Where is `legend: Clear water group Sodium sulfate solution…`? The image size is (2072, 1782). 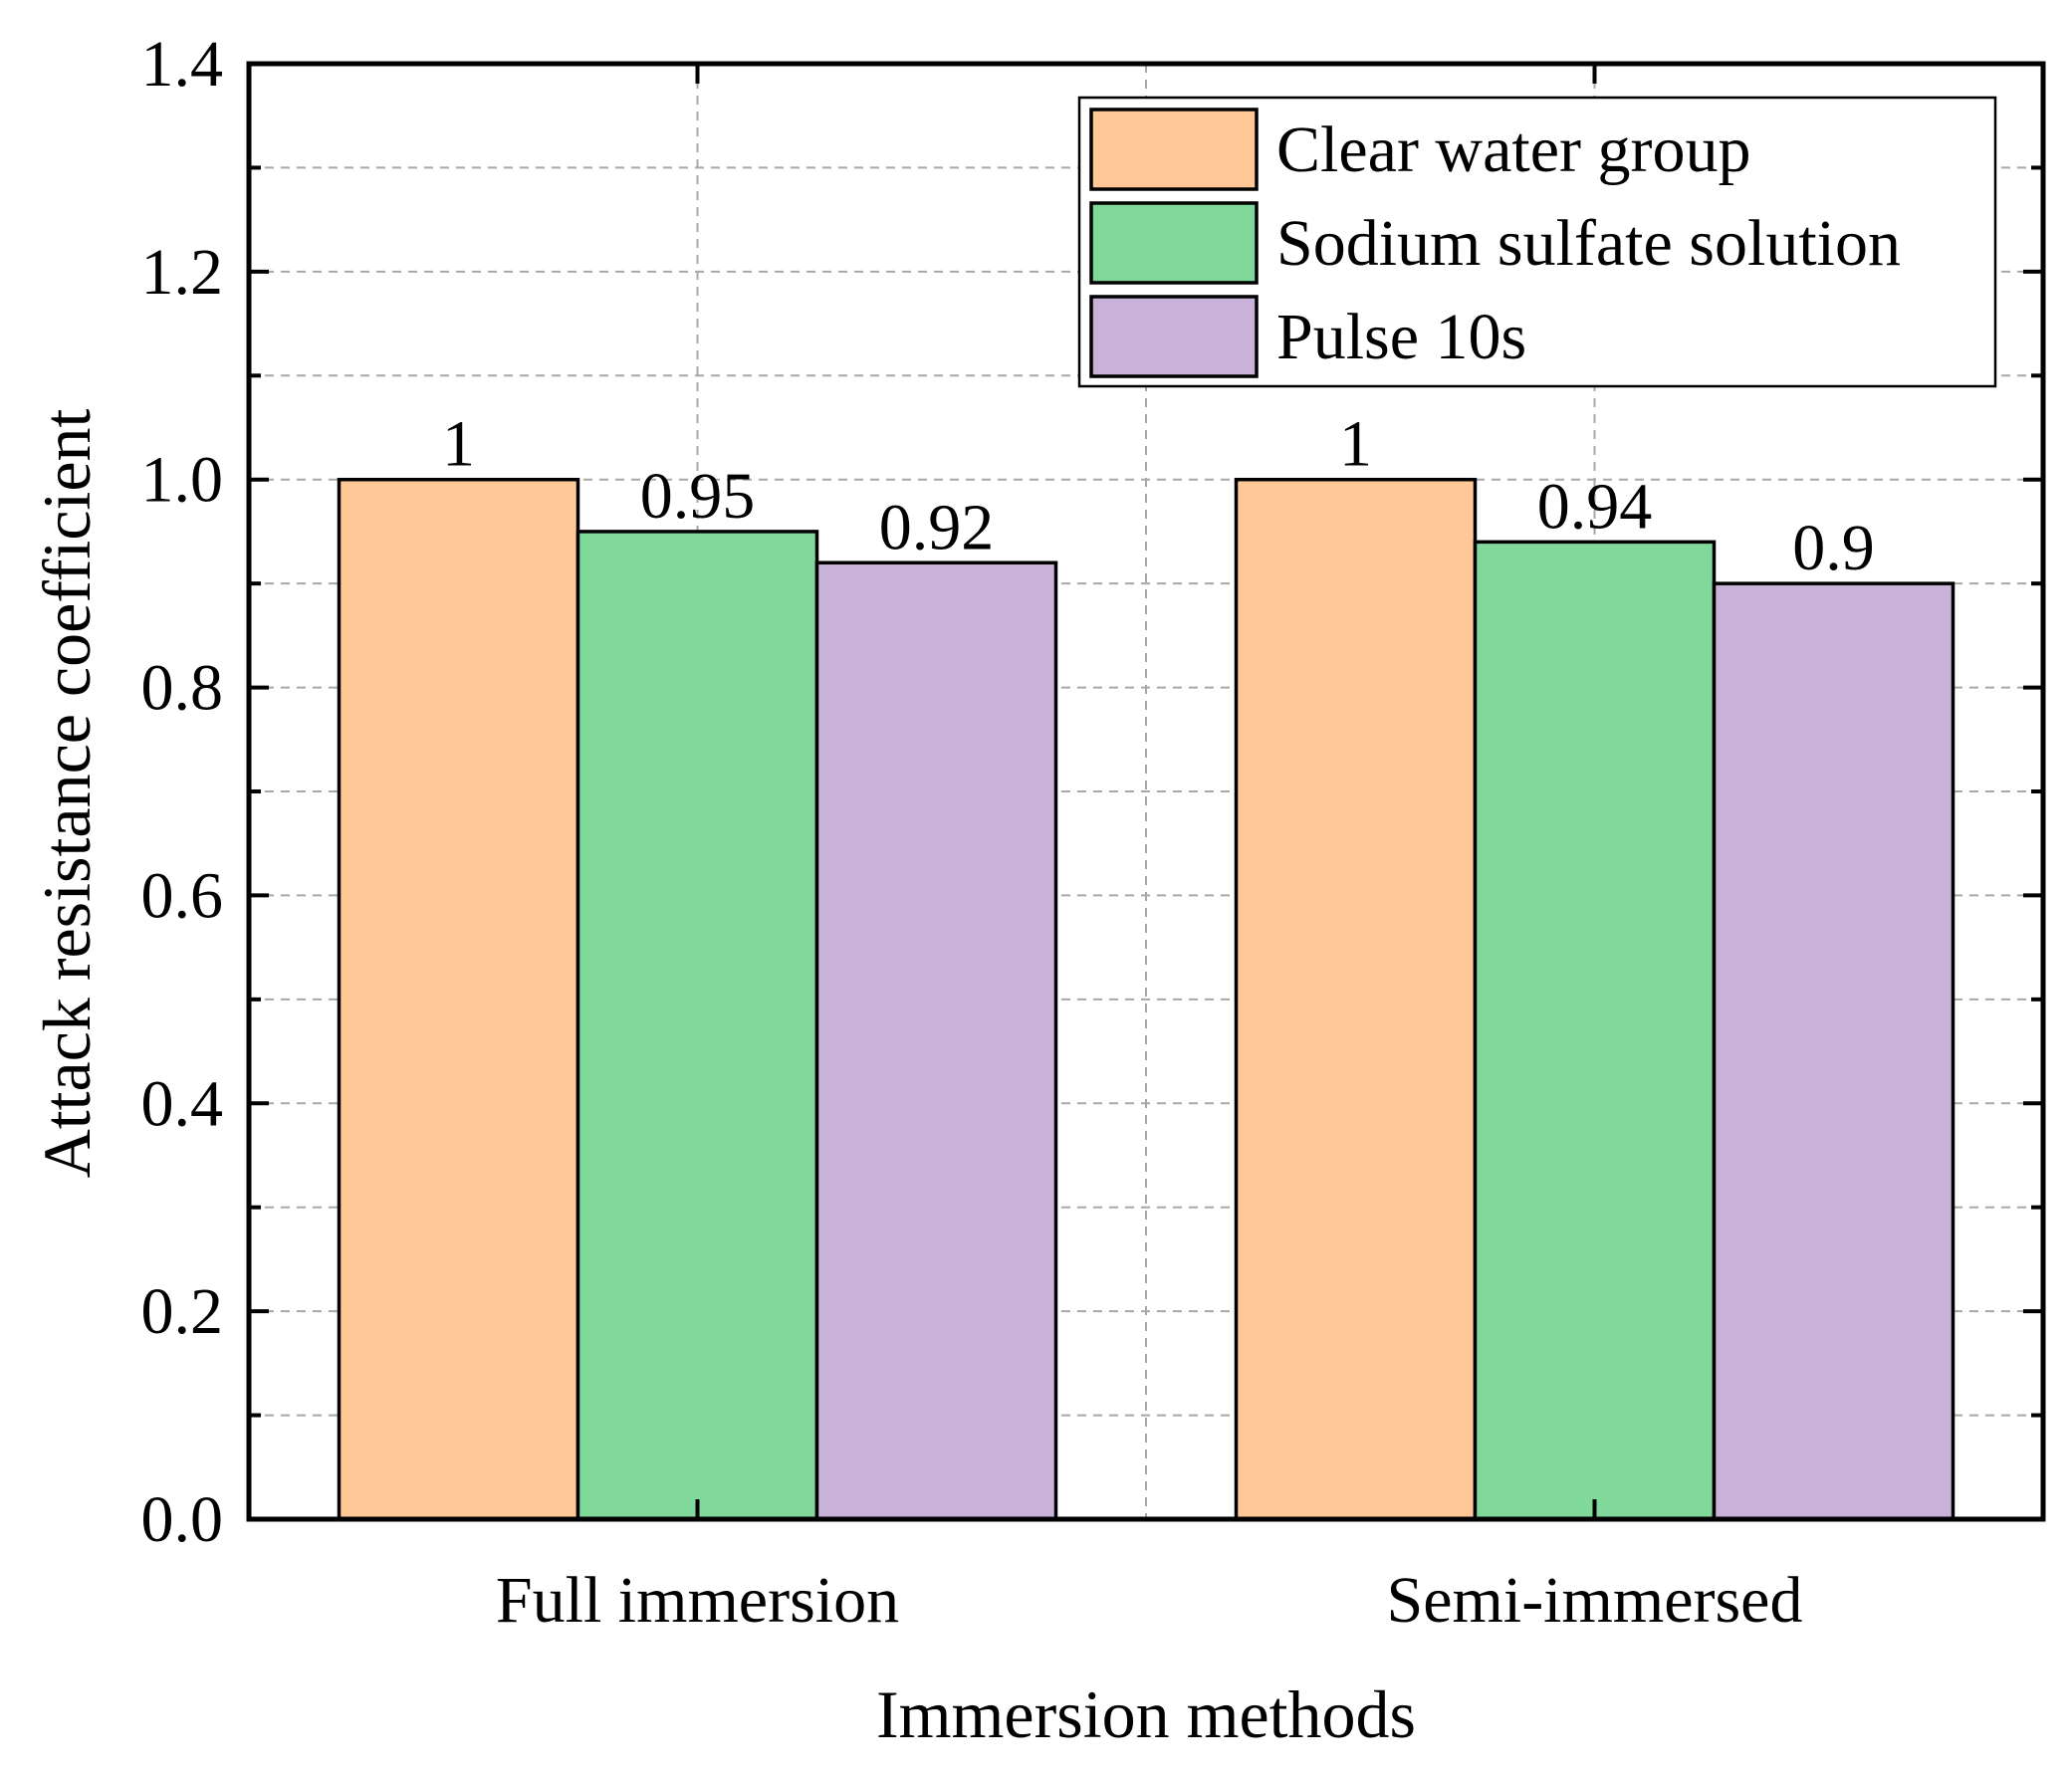
legend: Clear water group Sodium sulfate solution… is located at coordinates (1537, 242).